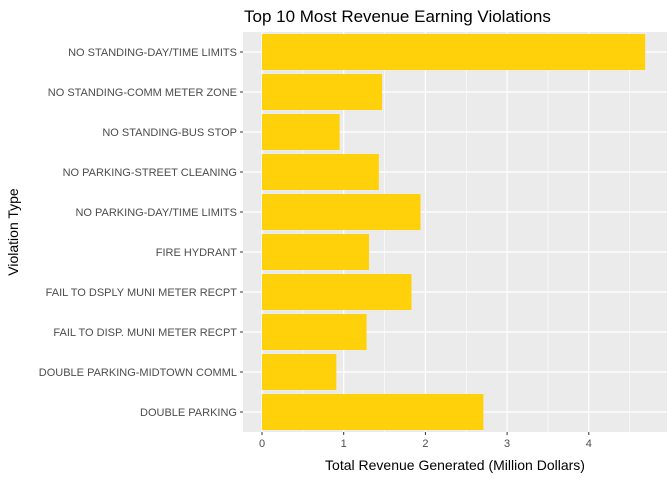 This screenshot has width=672, height=480. Describe the element at coordinates (397, 16) in the screenshot. I see `chart-title: Top 10 Most Revenue Earning Violations` at that location.